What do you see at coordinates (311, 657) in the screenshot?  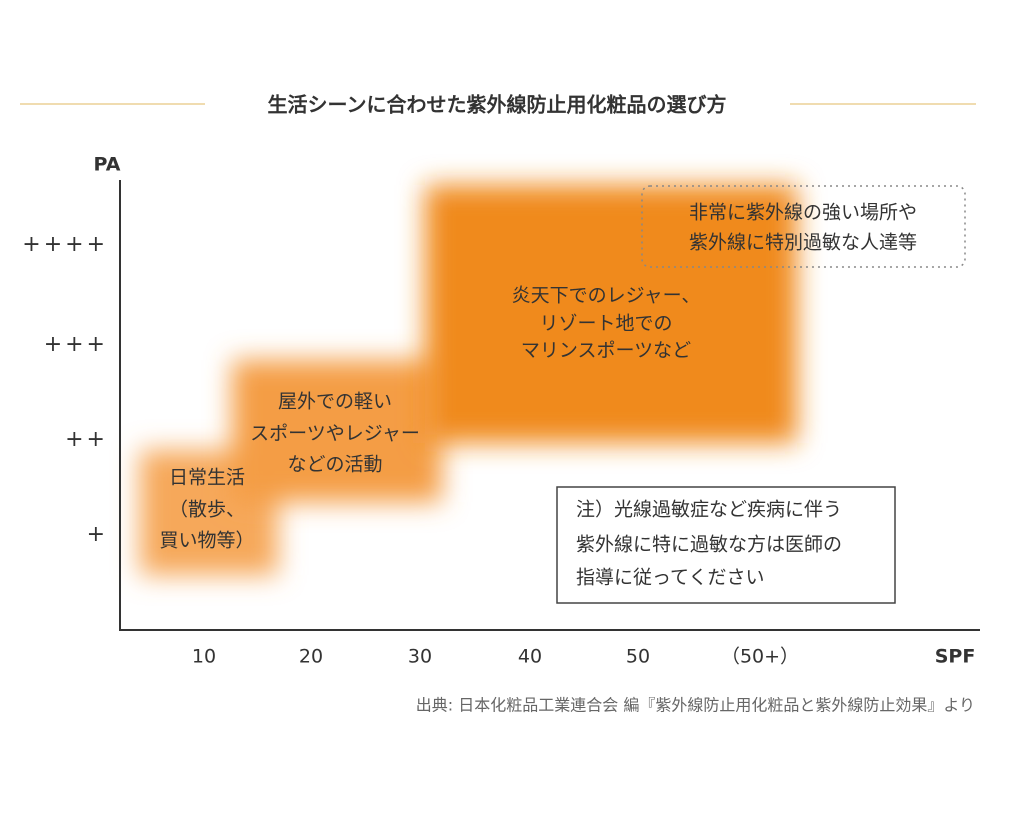 I see `x-tick-label: 20` at bounding box center [311, 657].